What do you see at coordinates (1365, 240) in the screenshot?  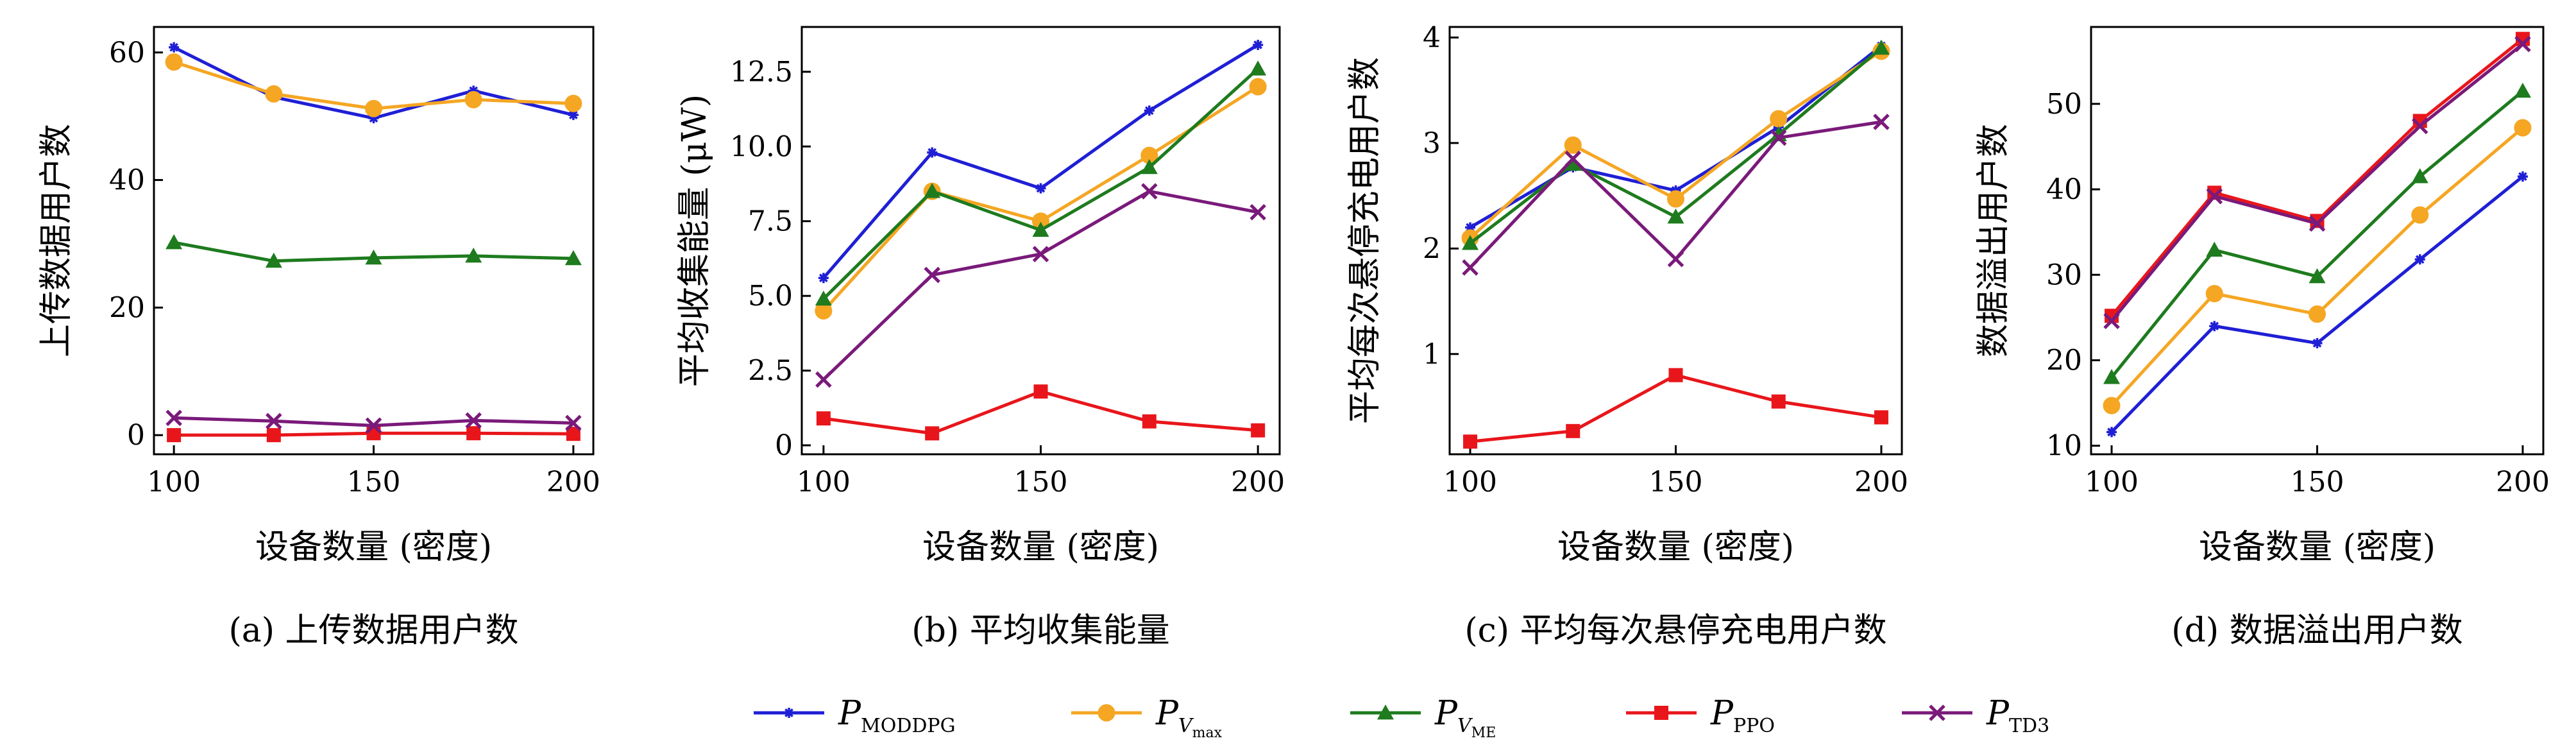 I see `y-axis-label: 平均每次悬停充电用户数` at bounding box center [1365, 240].